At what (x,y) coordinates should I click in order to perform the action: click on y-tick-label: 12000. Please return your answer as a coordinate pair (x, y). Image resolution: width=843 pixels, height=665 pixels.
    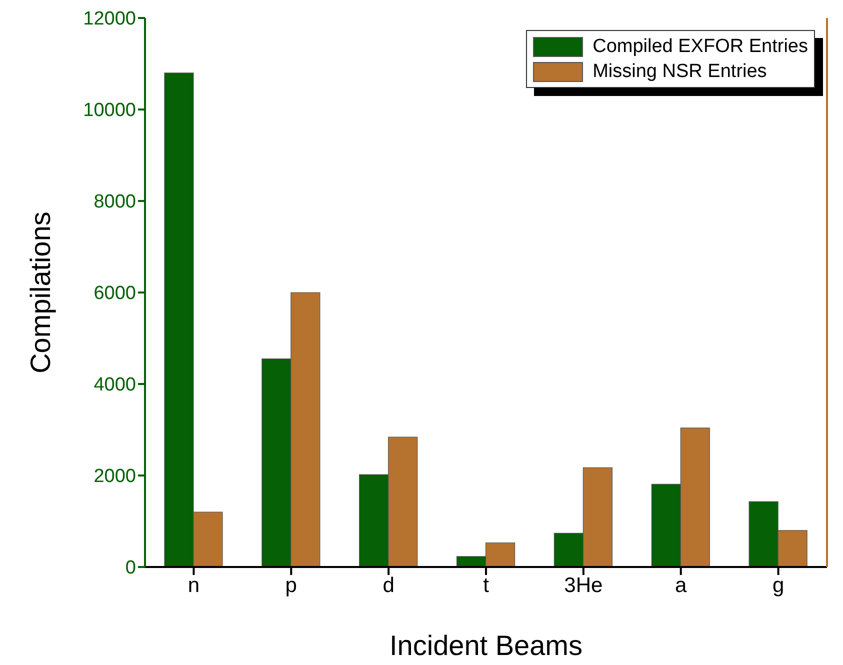
    Looking at the image, I should click on (109, 19).